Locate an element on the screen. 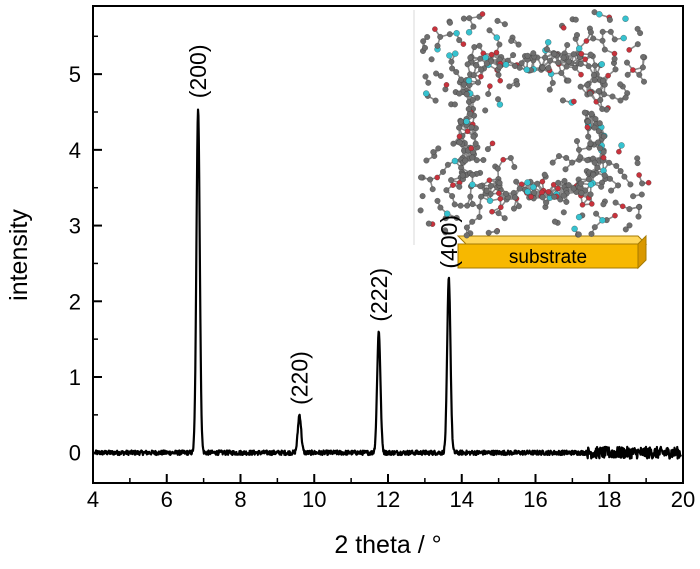 This screenshot has height=569, width=700. peak-label: (200) is located at coordinates (198, 71).